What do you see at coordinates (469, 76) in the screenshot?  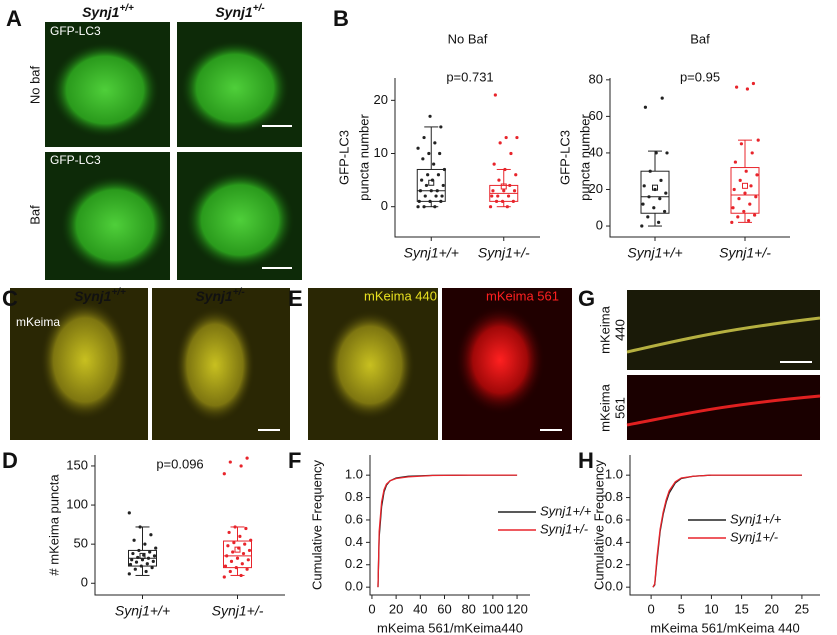 I see `annotation: p=0.731` at bounding box center [469, 76].